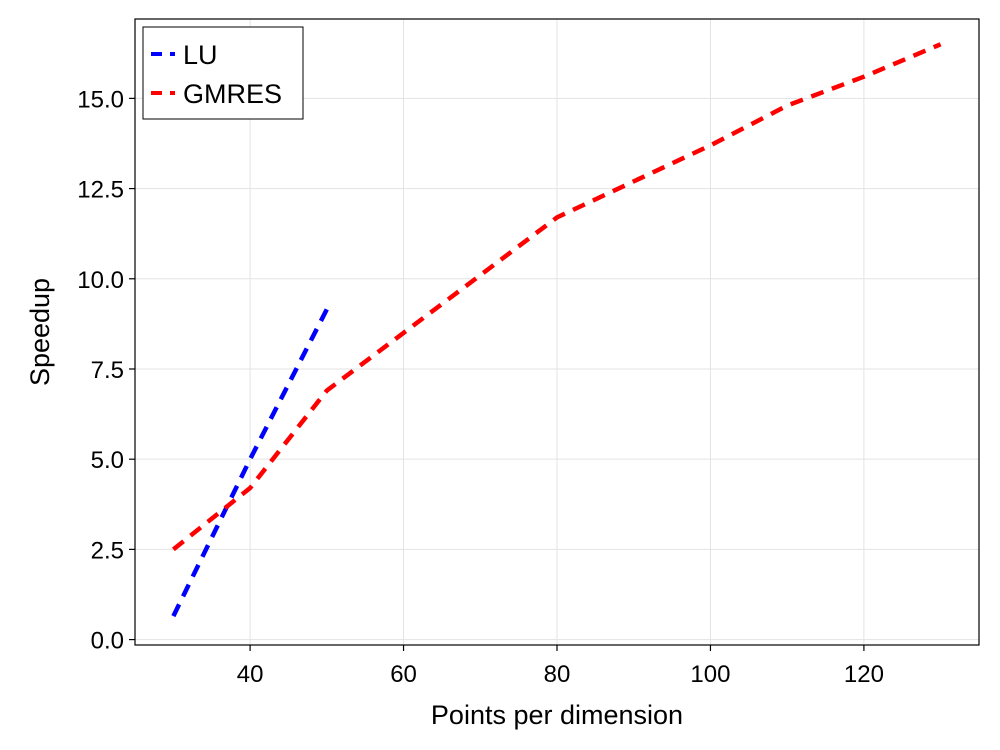 This screenshot has height=750, width=1000. What do you see at coordinates (100, 190) in the screenshot?
I see `y-tick-label: 12.5` at bounding box center [100, 190].